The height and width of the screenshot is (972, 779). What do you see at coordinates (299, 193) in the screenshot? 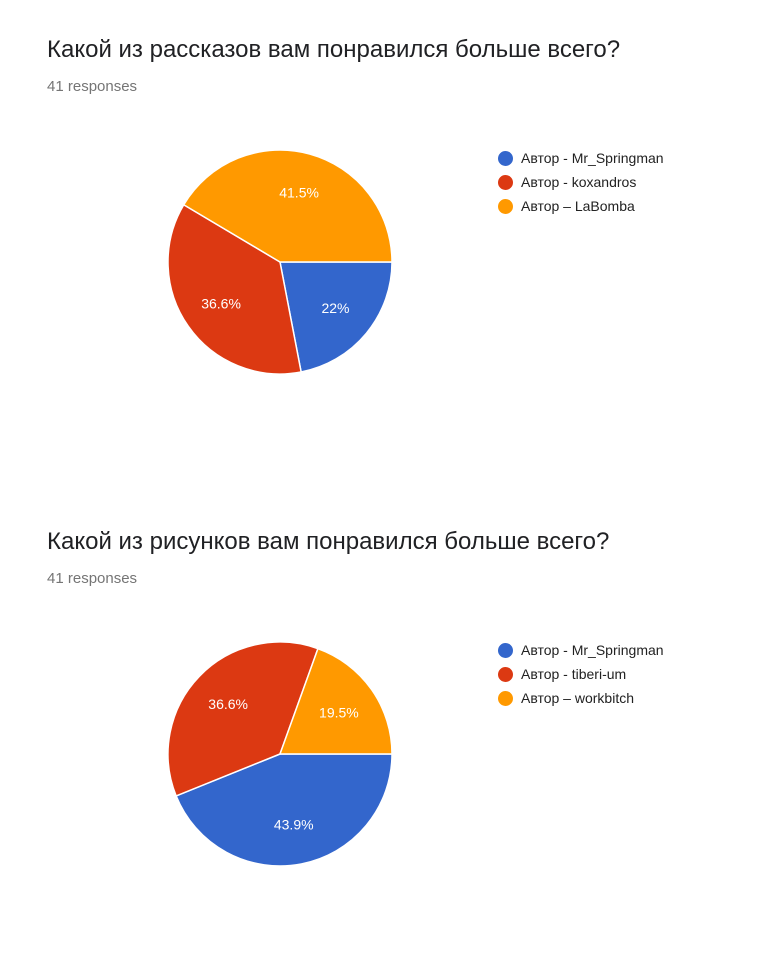
I see `slice-percent-label: 41.5%` at bounding box center [299, 193].